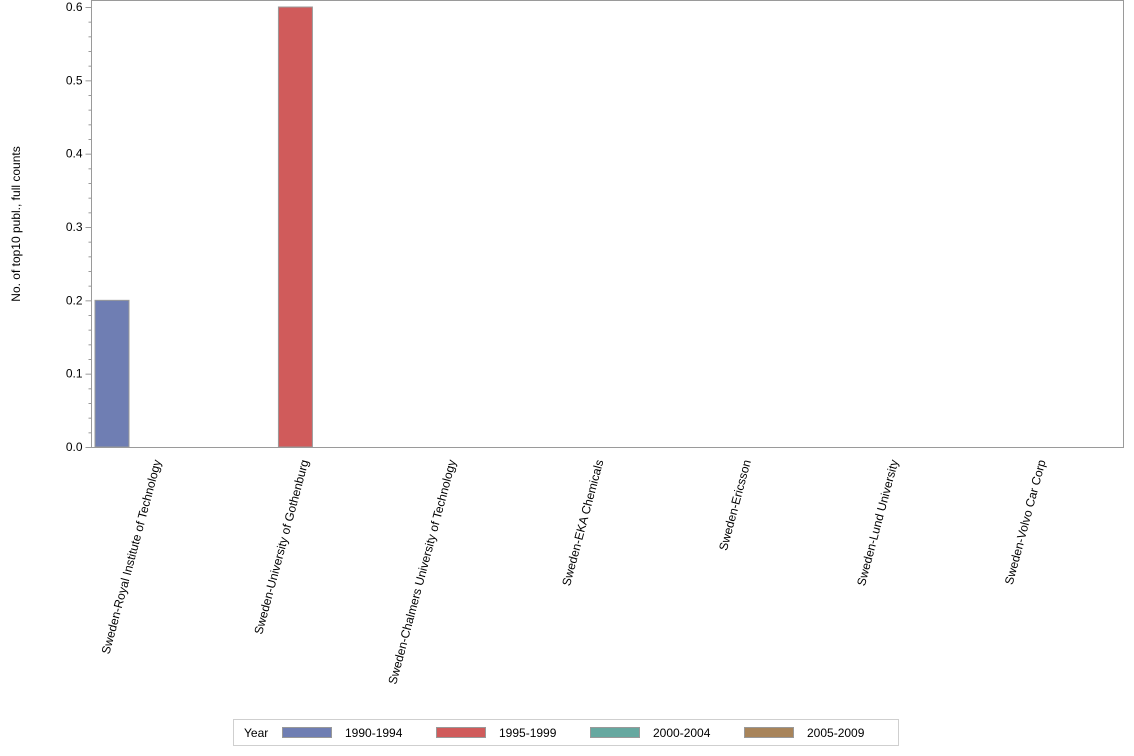 This screenshot has height=756, width=1134. I want to click on x-tick-label: Sweden-Ericsson, so click(735, 505).